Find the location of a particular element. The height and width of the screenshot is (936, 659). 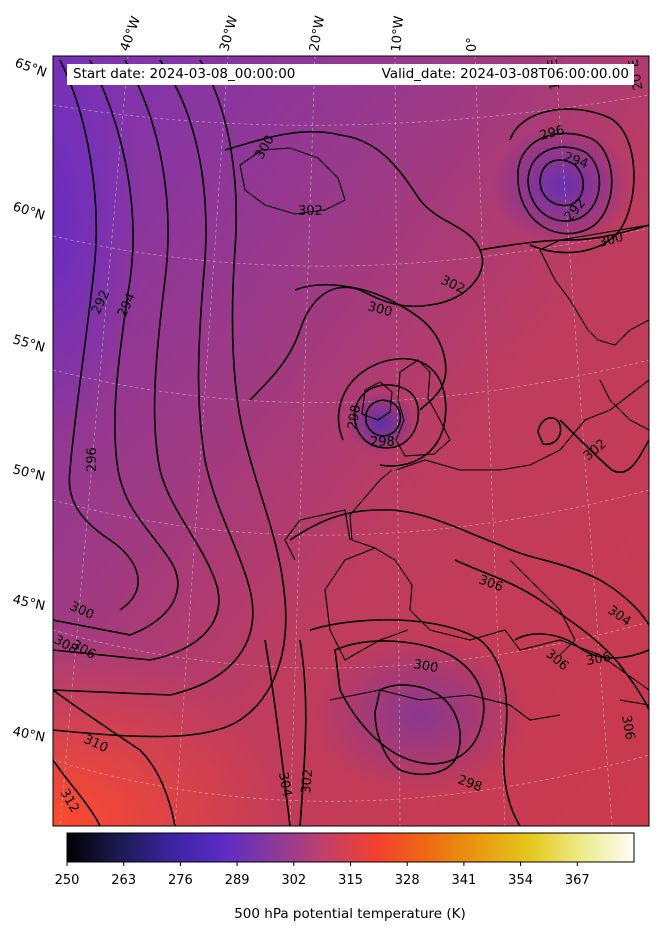

contour-306-se is located at coordinates (581, 646).